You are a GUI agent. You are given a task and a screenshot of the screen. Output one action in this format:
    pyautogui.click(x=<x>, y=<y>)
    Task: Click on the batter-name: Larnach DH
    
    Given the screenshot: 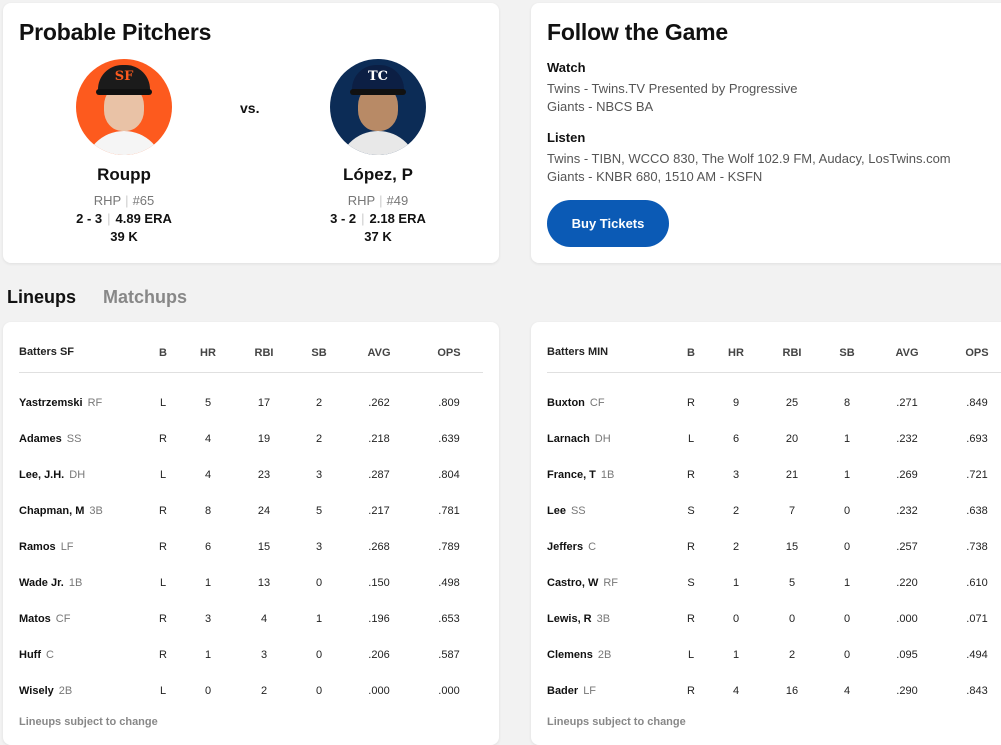 What is the action you would take?
    pyautogui.click(x=579, y=439)
    